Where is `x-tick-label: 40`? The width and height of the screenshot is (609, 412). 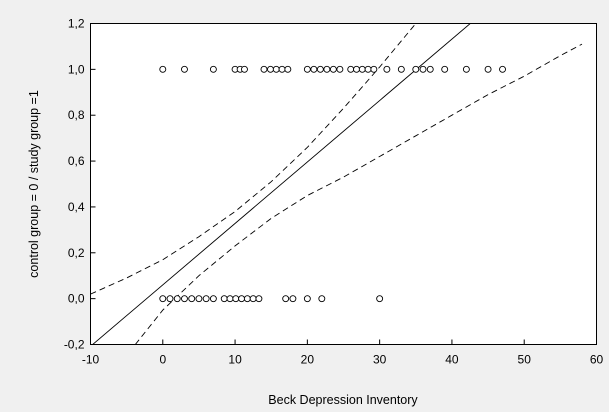
x-tick-label: 40 is located at coordinates (452, 360).